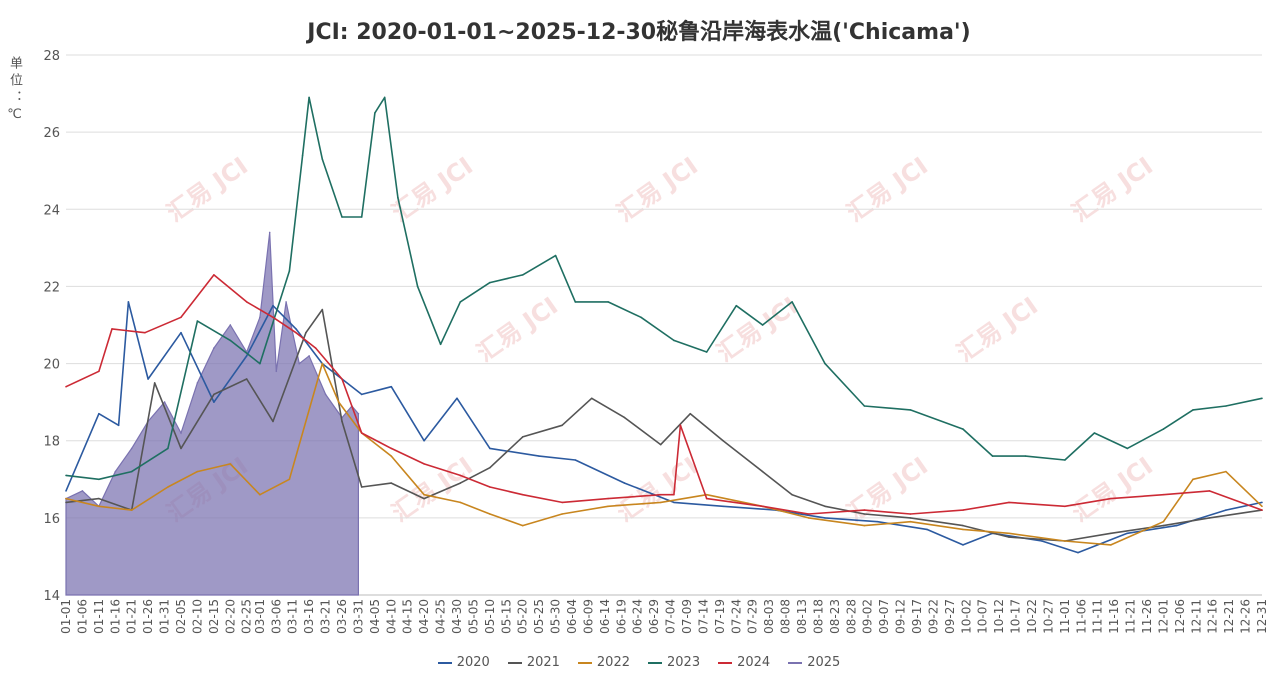 The width and height of the screenshot is (1278, 689). I want to click on x-tick-label: 11-26, so click(1147, 616).